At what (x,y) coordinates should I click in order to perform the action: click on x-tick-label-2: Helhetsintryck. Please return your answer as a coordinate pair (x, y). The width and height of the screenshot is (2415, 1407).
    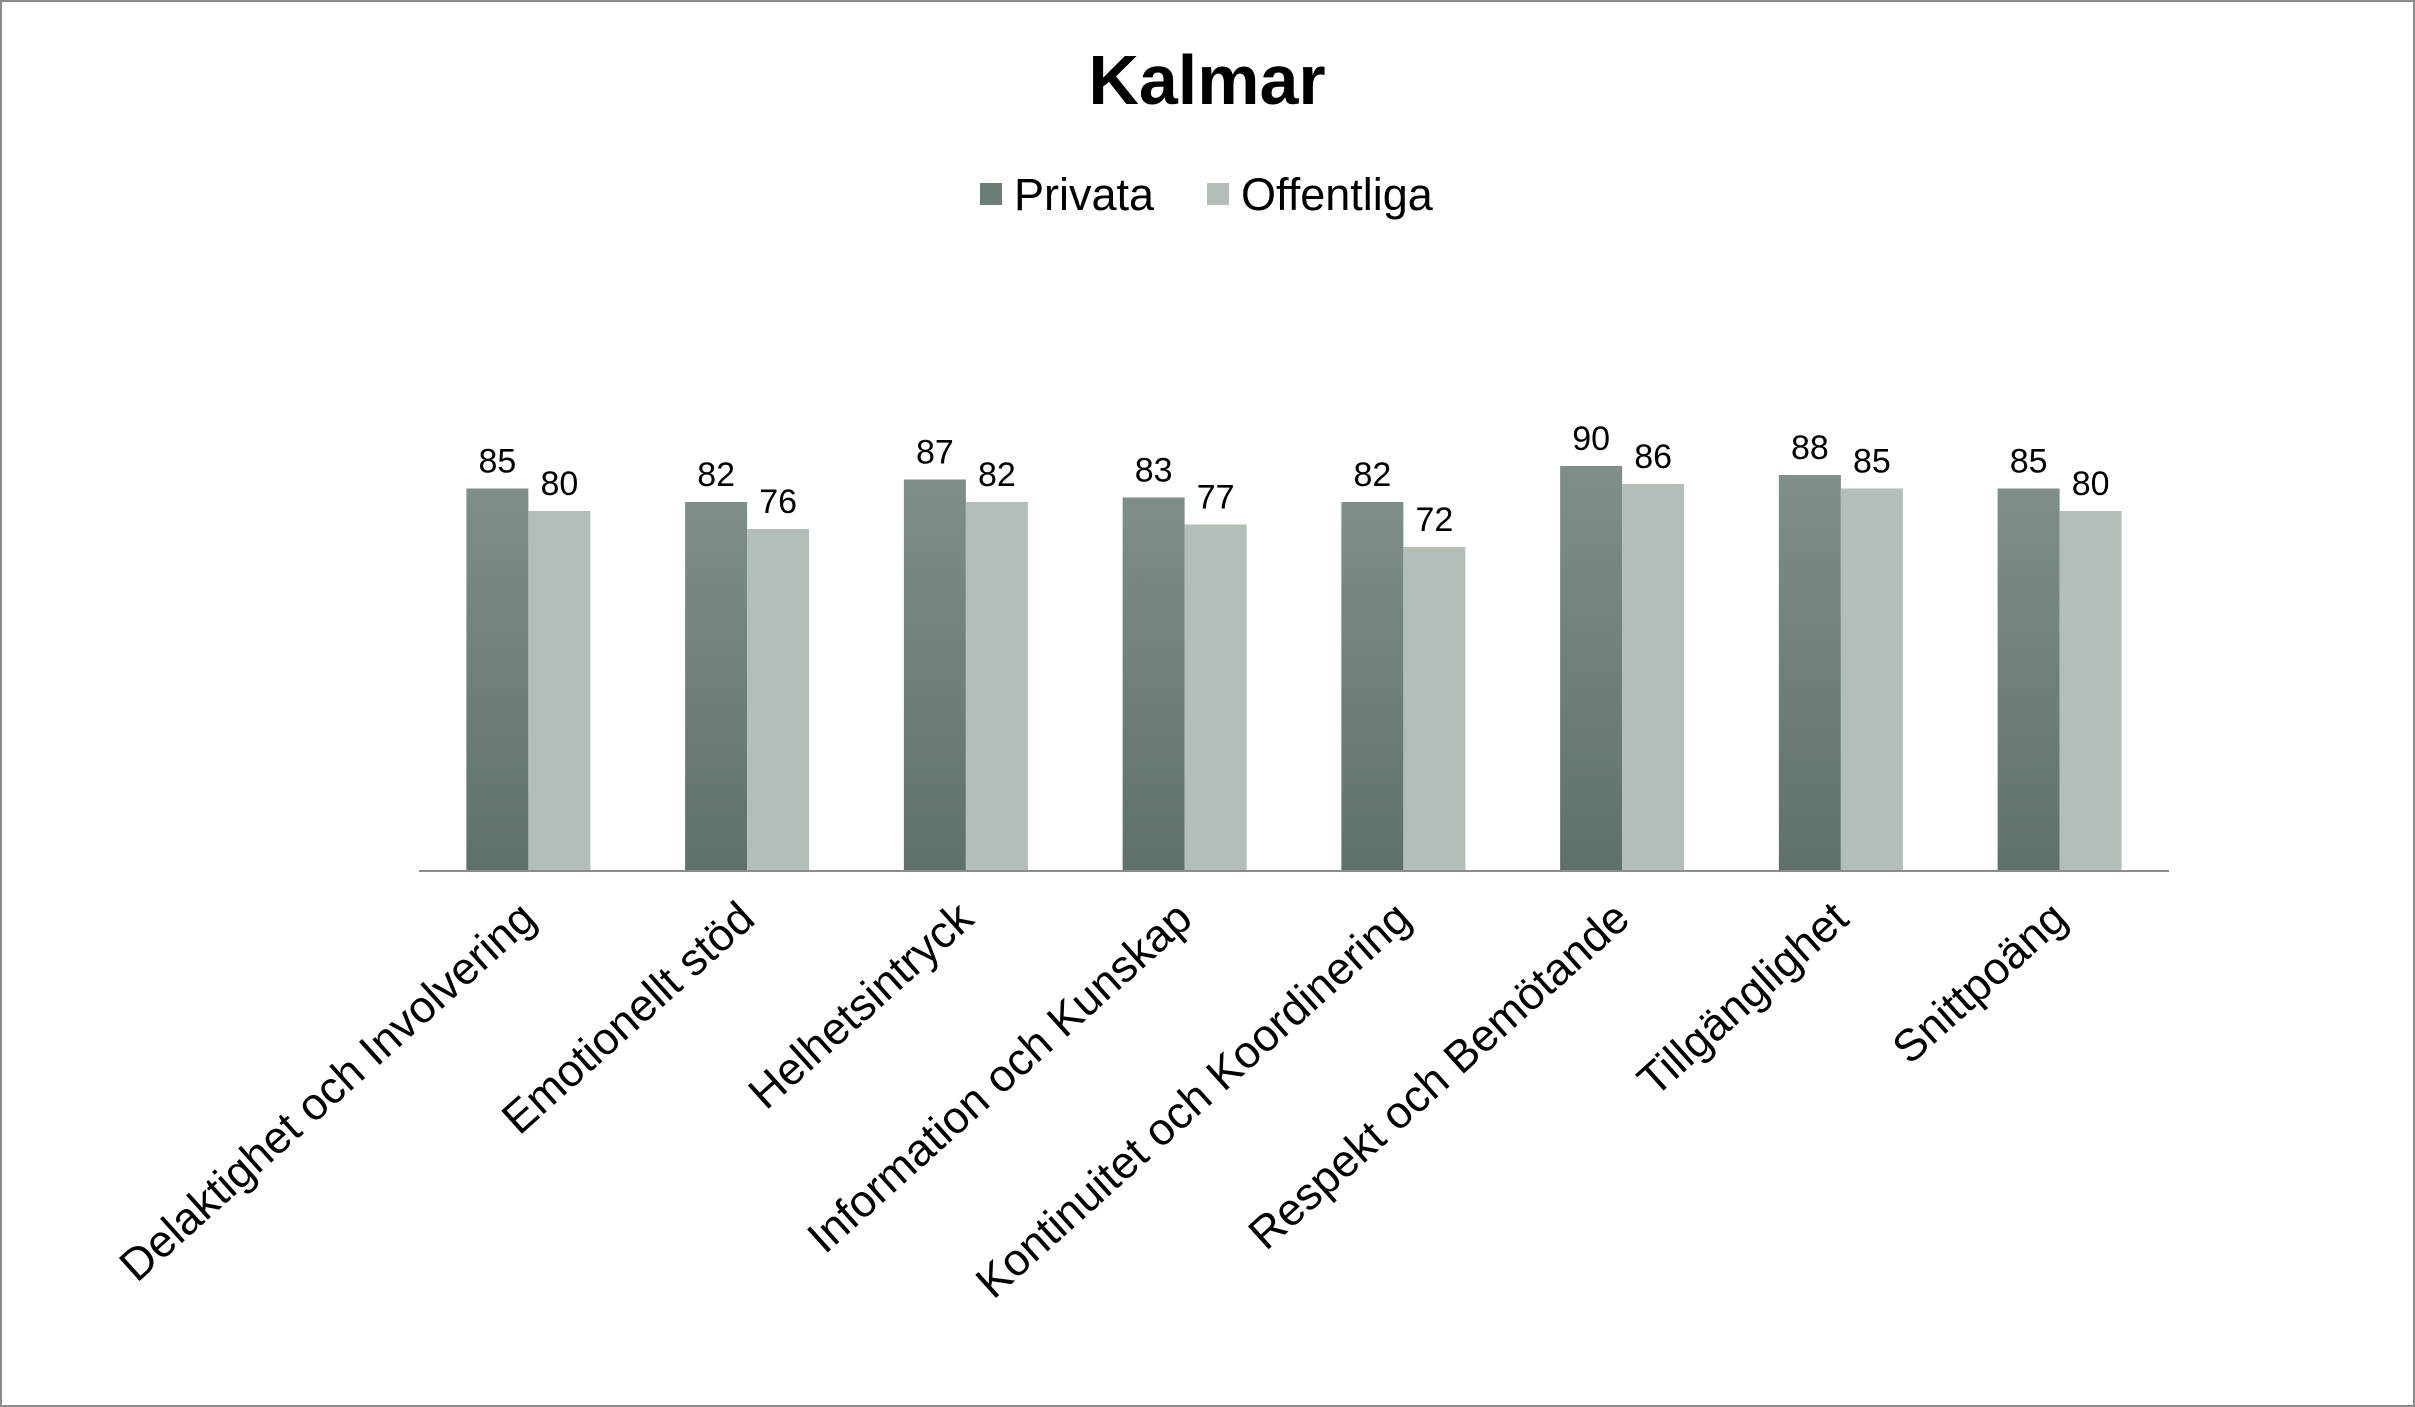
    Looking at the image, I should click on (860, 1004).